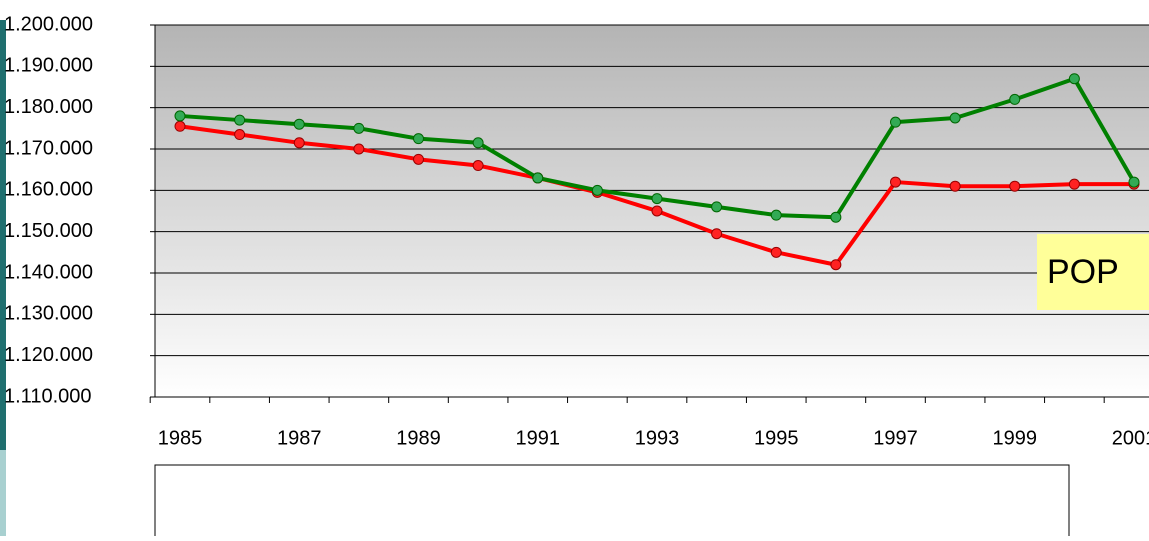 This screenshot has height=541, width=1149. I want to click on legend, so click(612, 502).